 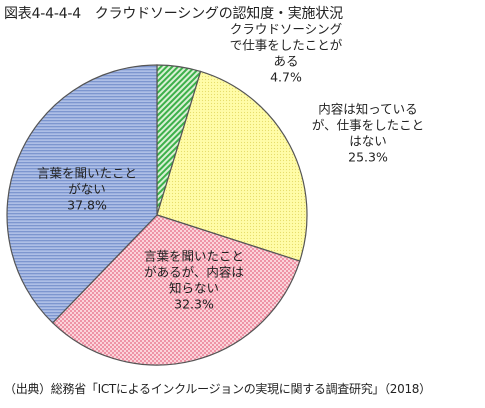 What do you see at coordinates (368, 157) in the screenshot?
I see `slice-value-2: 25.3%` at bounding box center [368, 157].